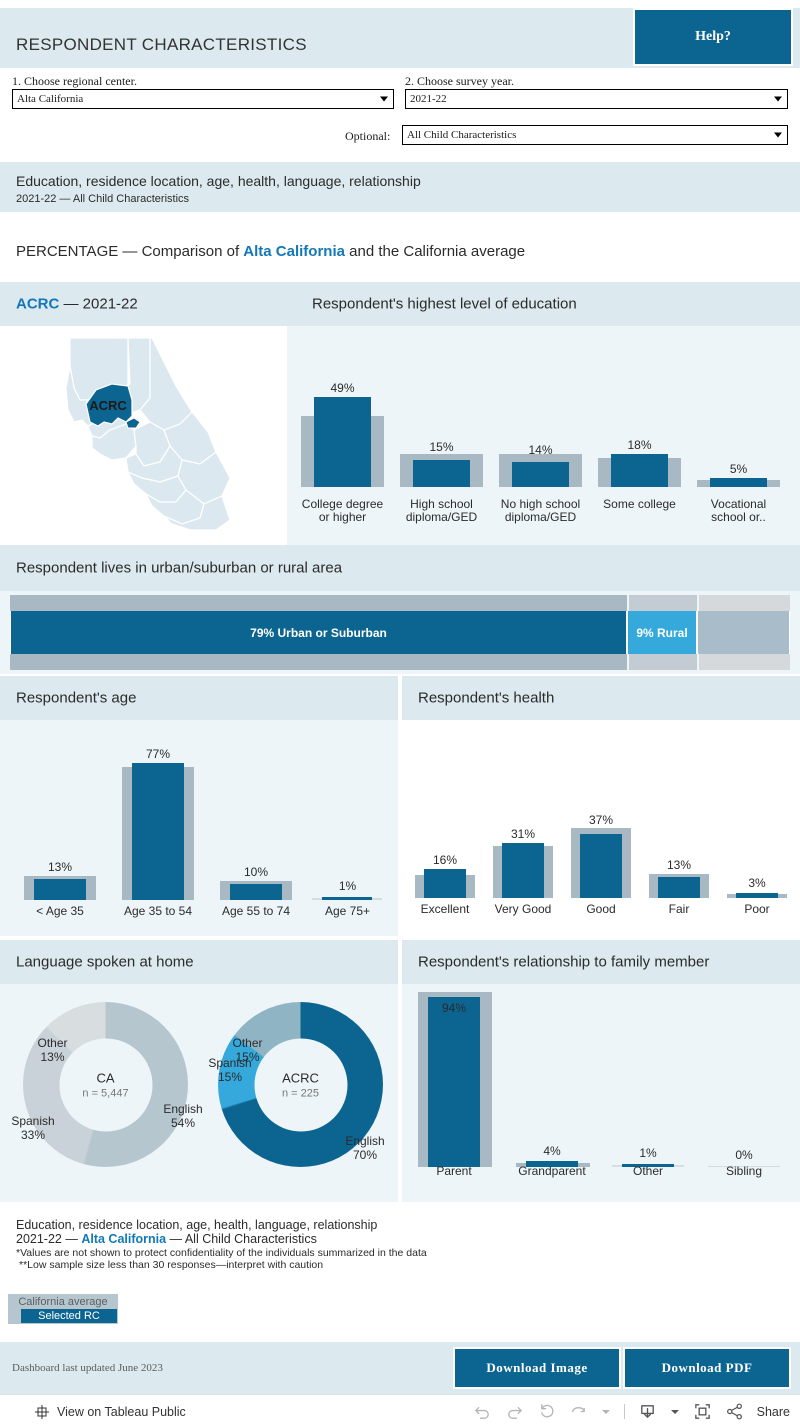  Describe the element at coordinates (318, 632) in the screenshot. I see `segment-urban: 79% Urban or Suburban` at that location.